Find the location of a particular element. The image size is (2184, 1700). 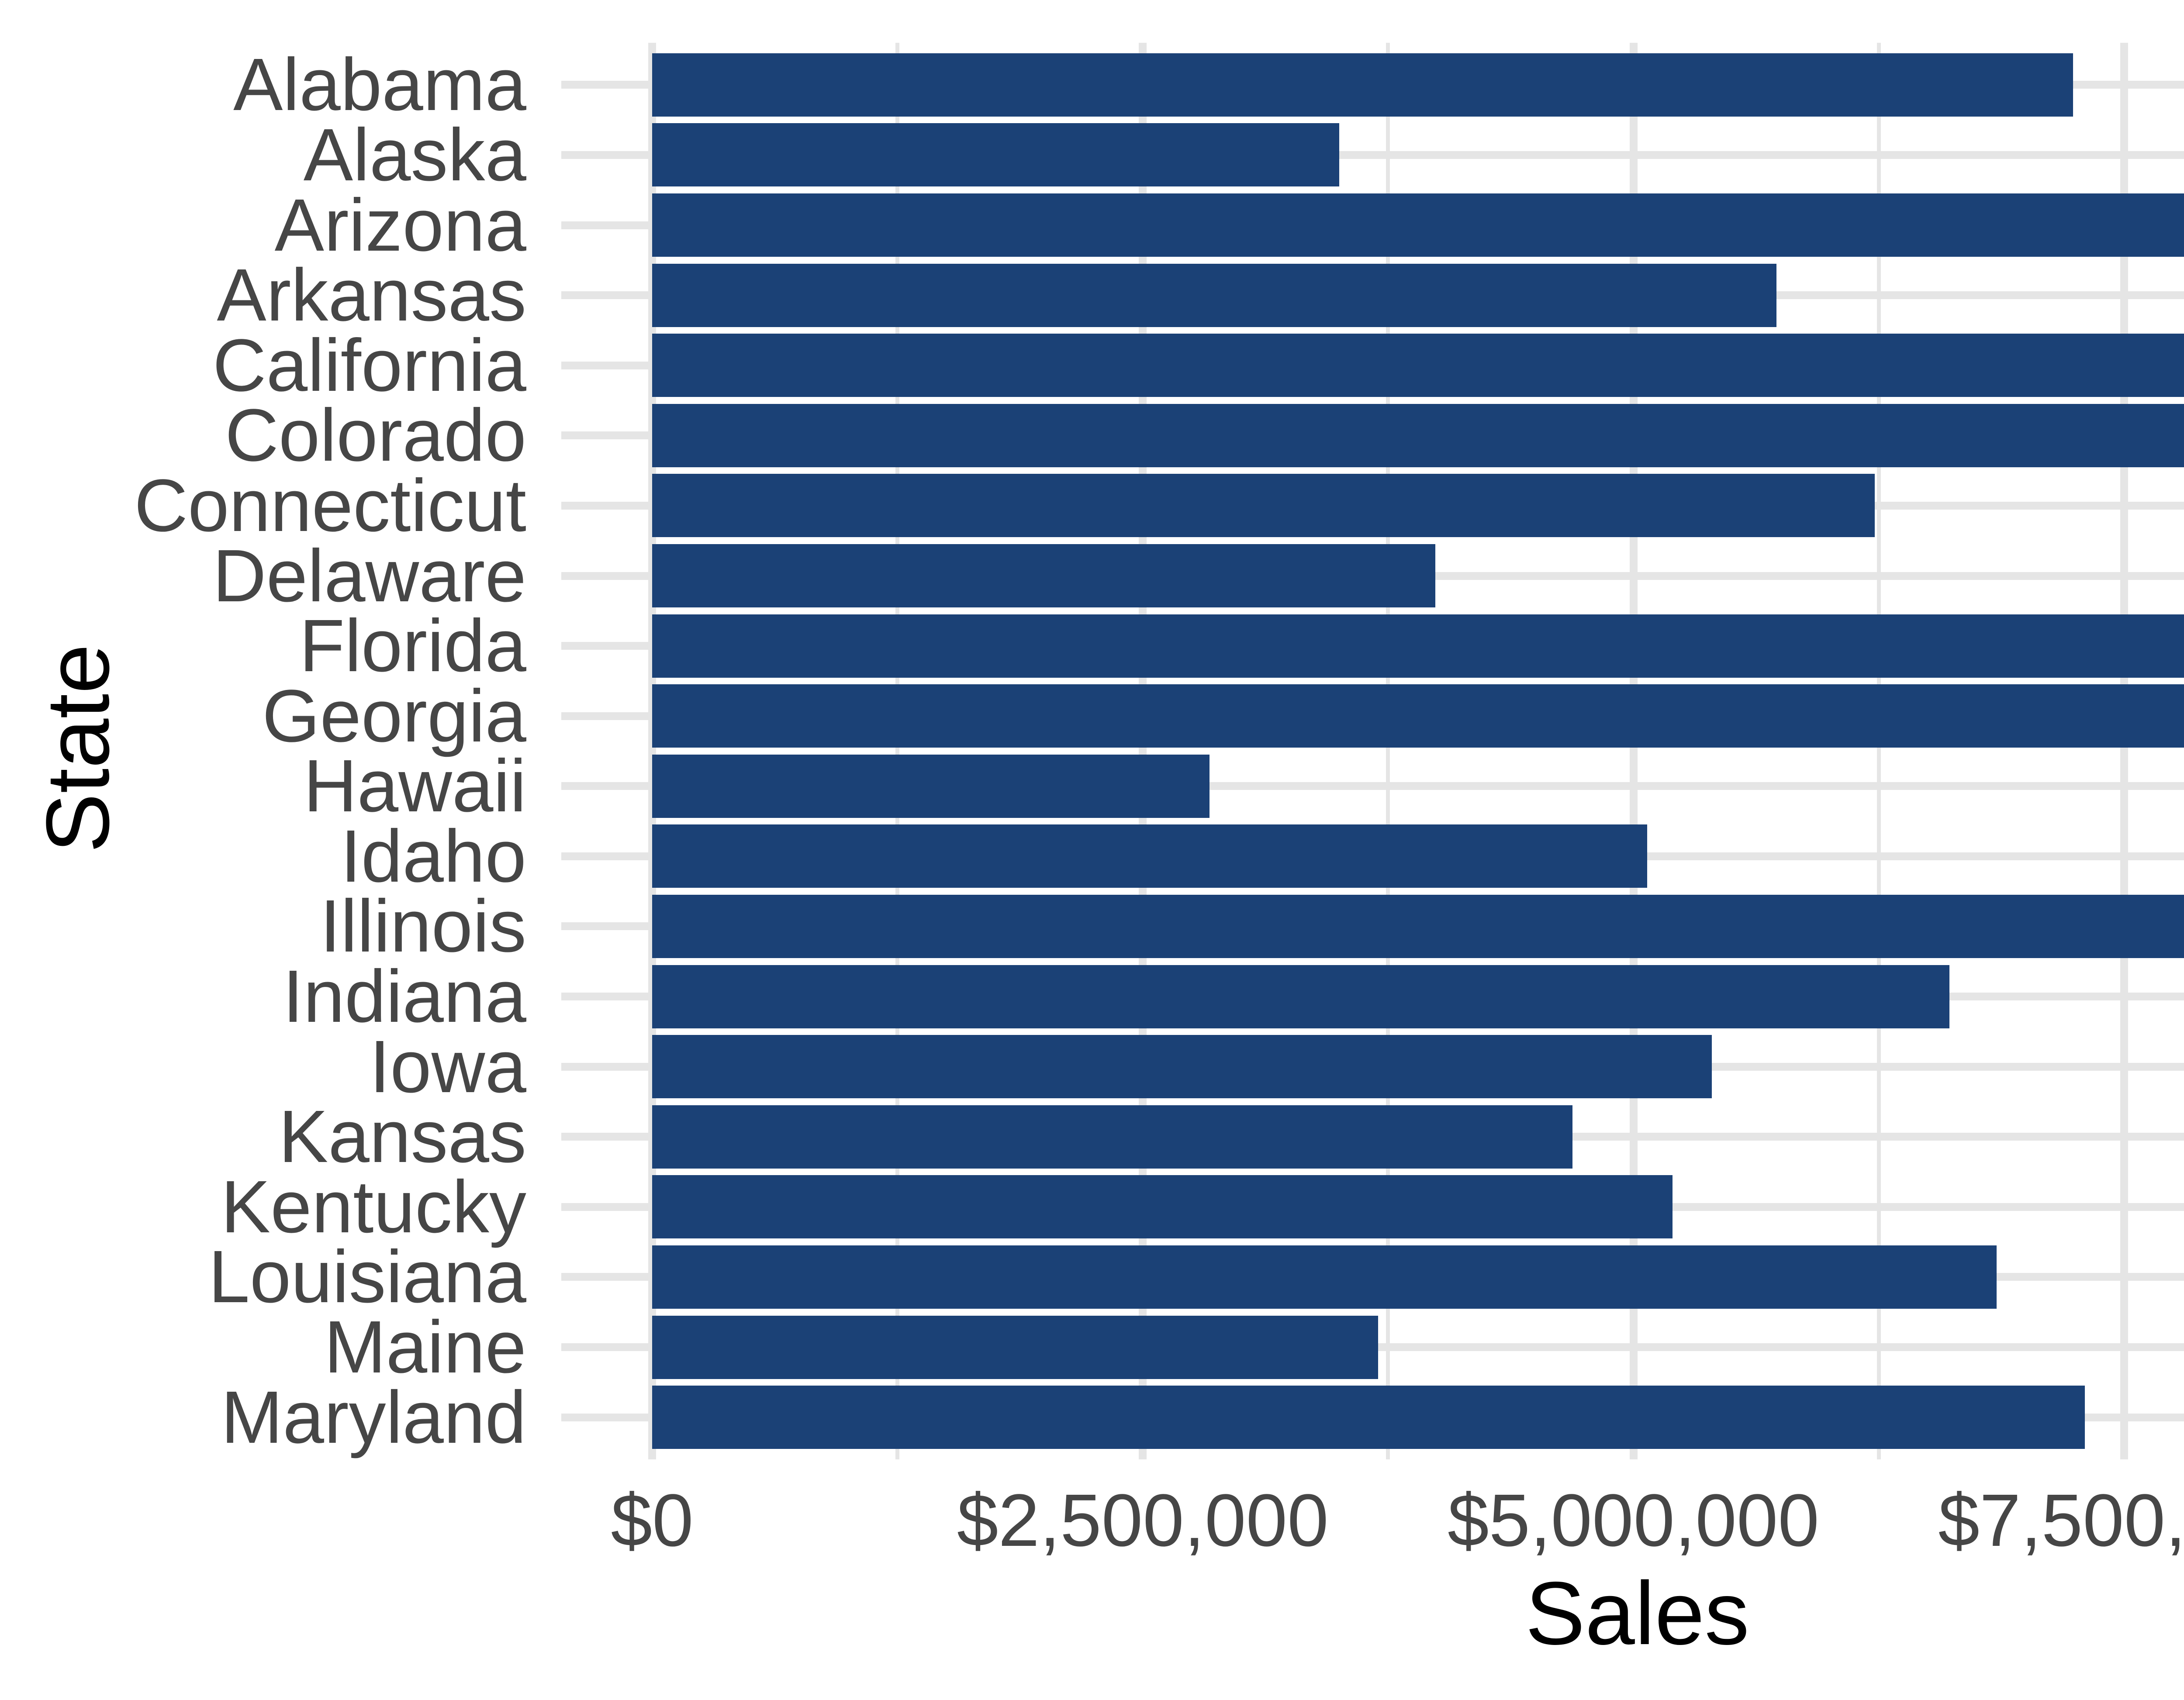

y-tick-label: Florida is located at coordinates (412, 646).